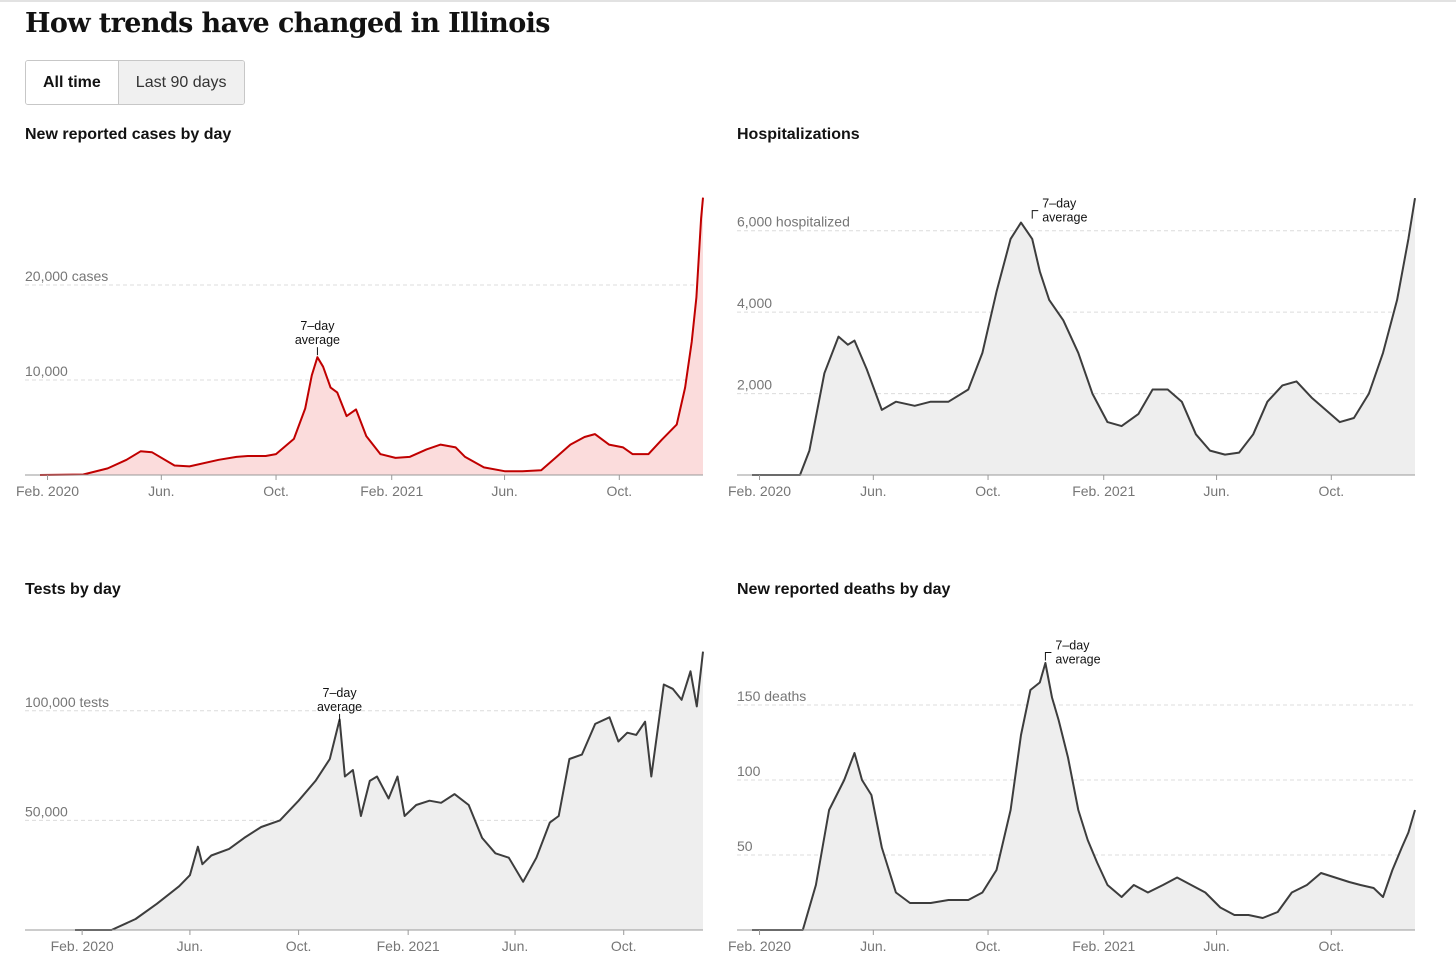  Describe the element at coordinates (793, 222) in the screenshot. I see `y-tick-label: 6,000 hospitalized` at that location.